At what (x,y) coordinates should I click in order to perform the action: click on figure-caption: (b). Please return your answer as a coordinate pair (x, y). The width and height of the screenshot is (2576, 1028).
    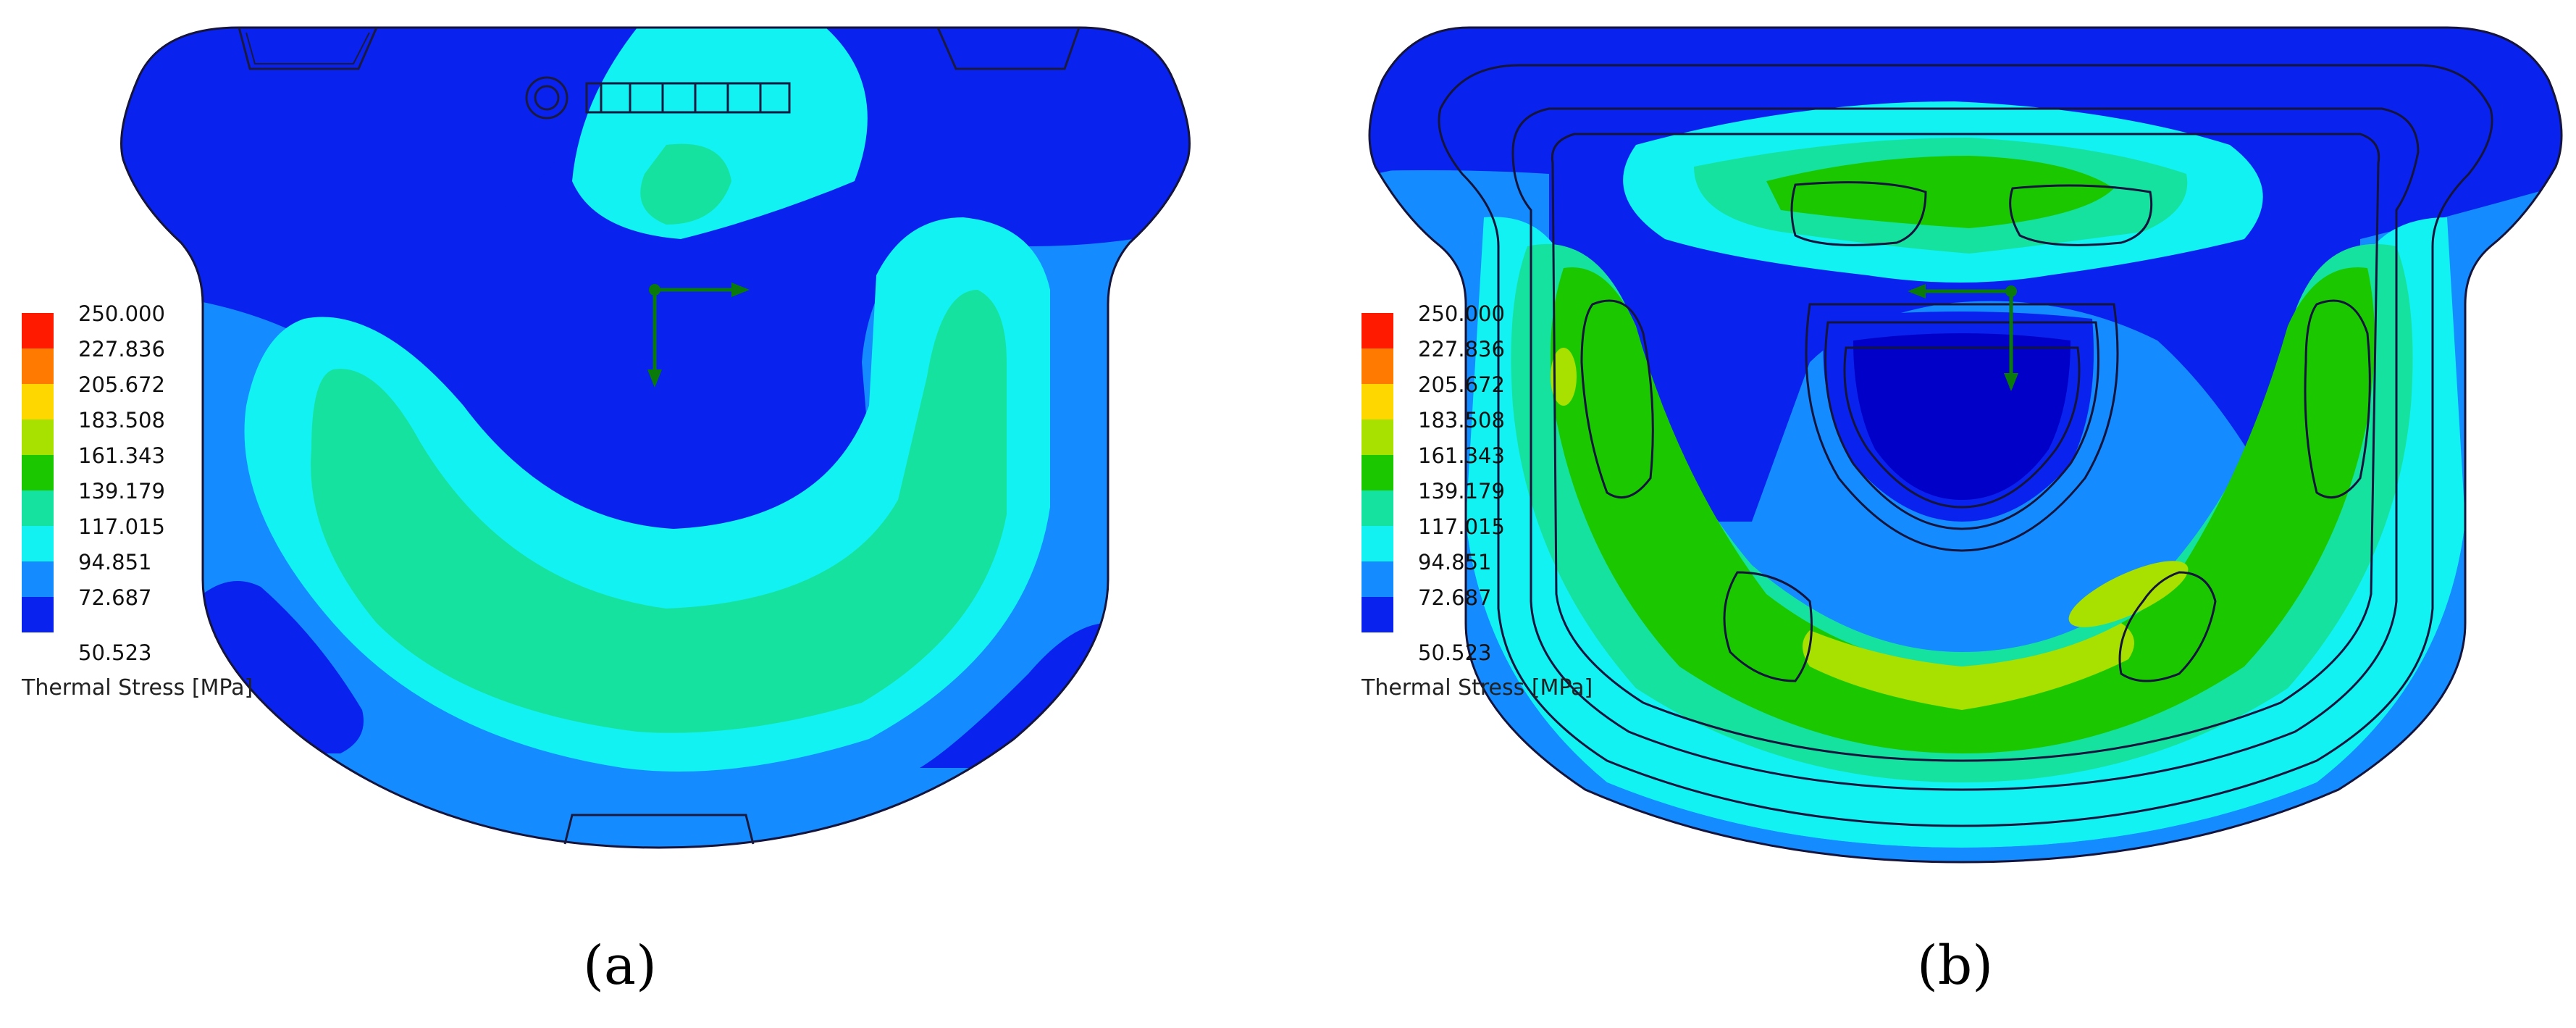
    Looking at the image, I should click on (1955, 966).